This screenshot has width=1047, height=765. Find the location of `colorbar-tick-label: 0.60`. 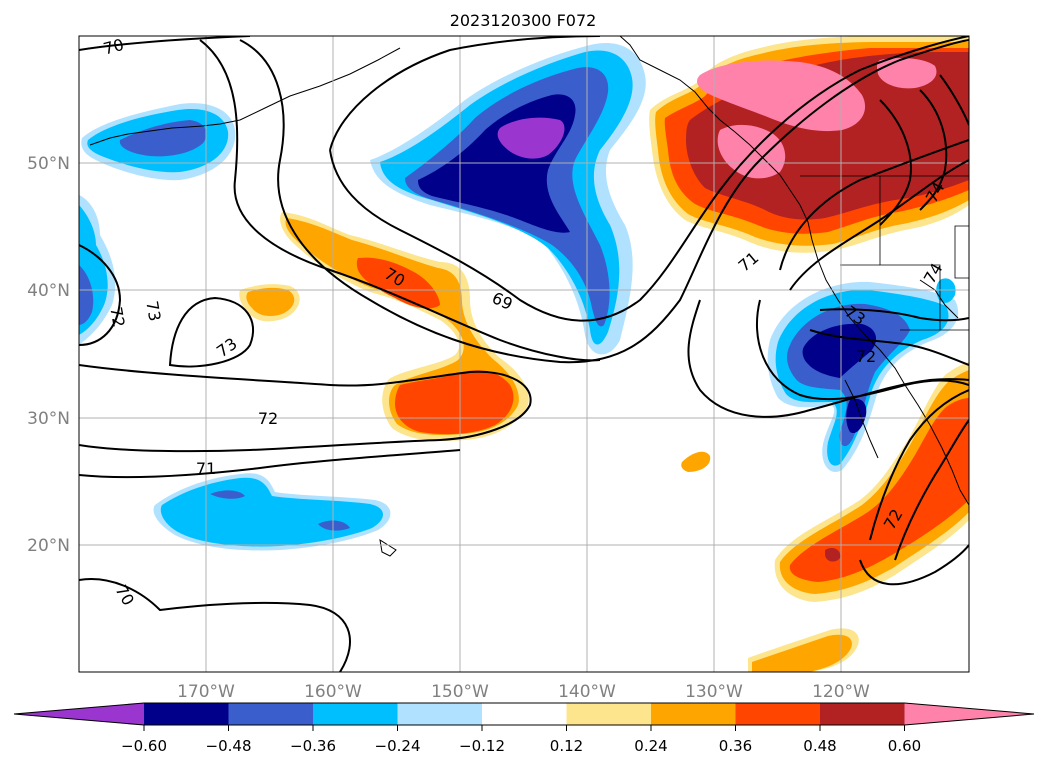

colorbar-tick-label: 0.60 is located at coordinates (904, 746).